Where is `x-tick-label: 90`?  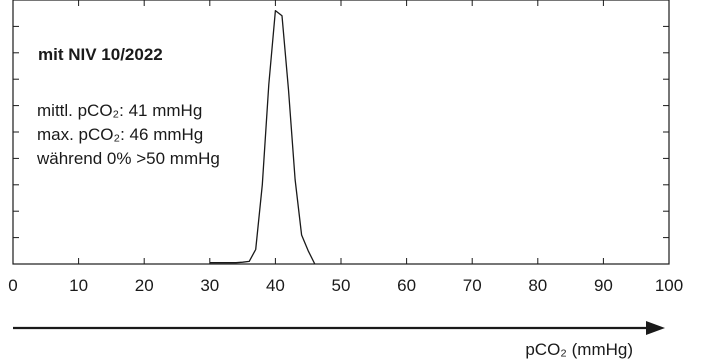 x-tick-label: 90 is located at coordinates (603, 285).